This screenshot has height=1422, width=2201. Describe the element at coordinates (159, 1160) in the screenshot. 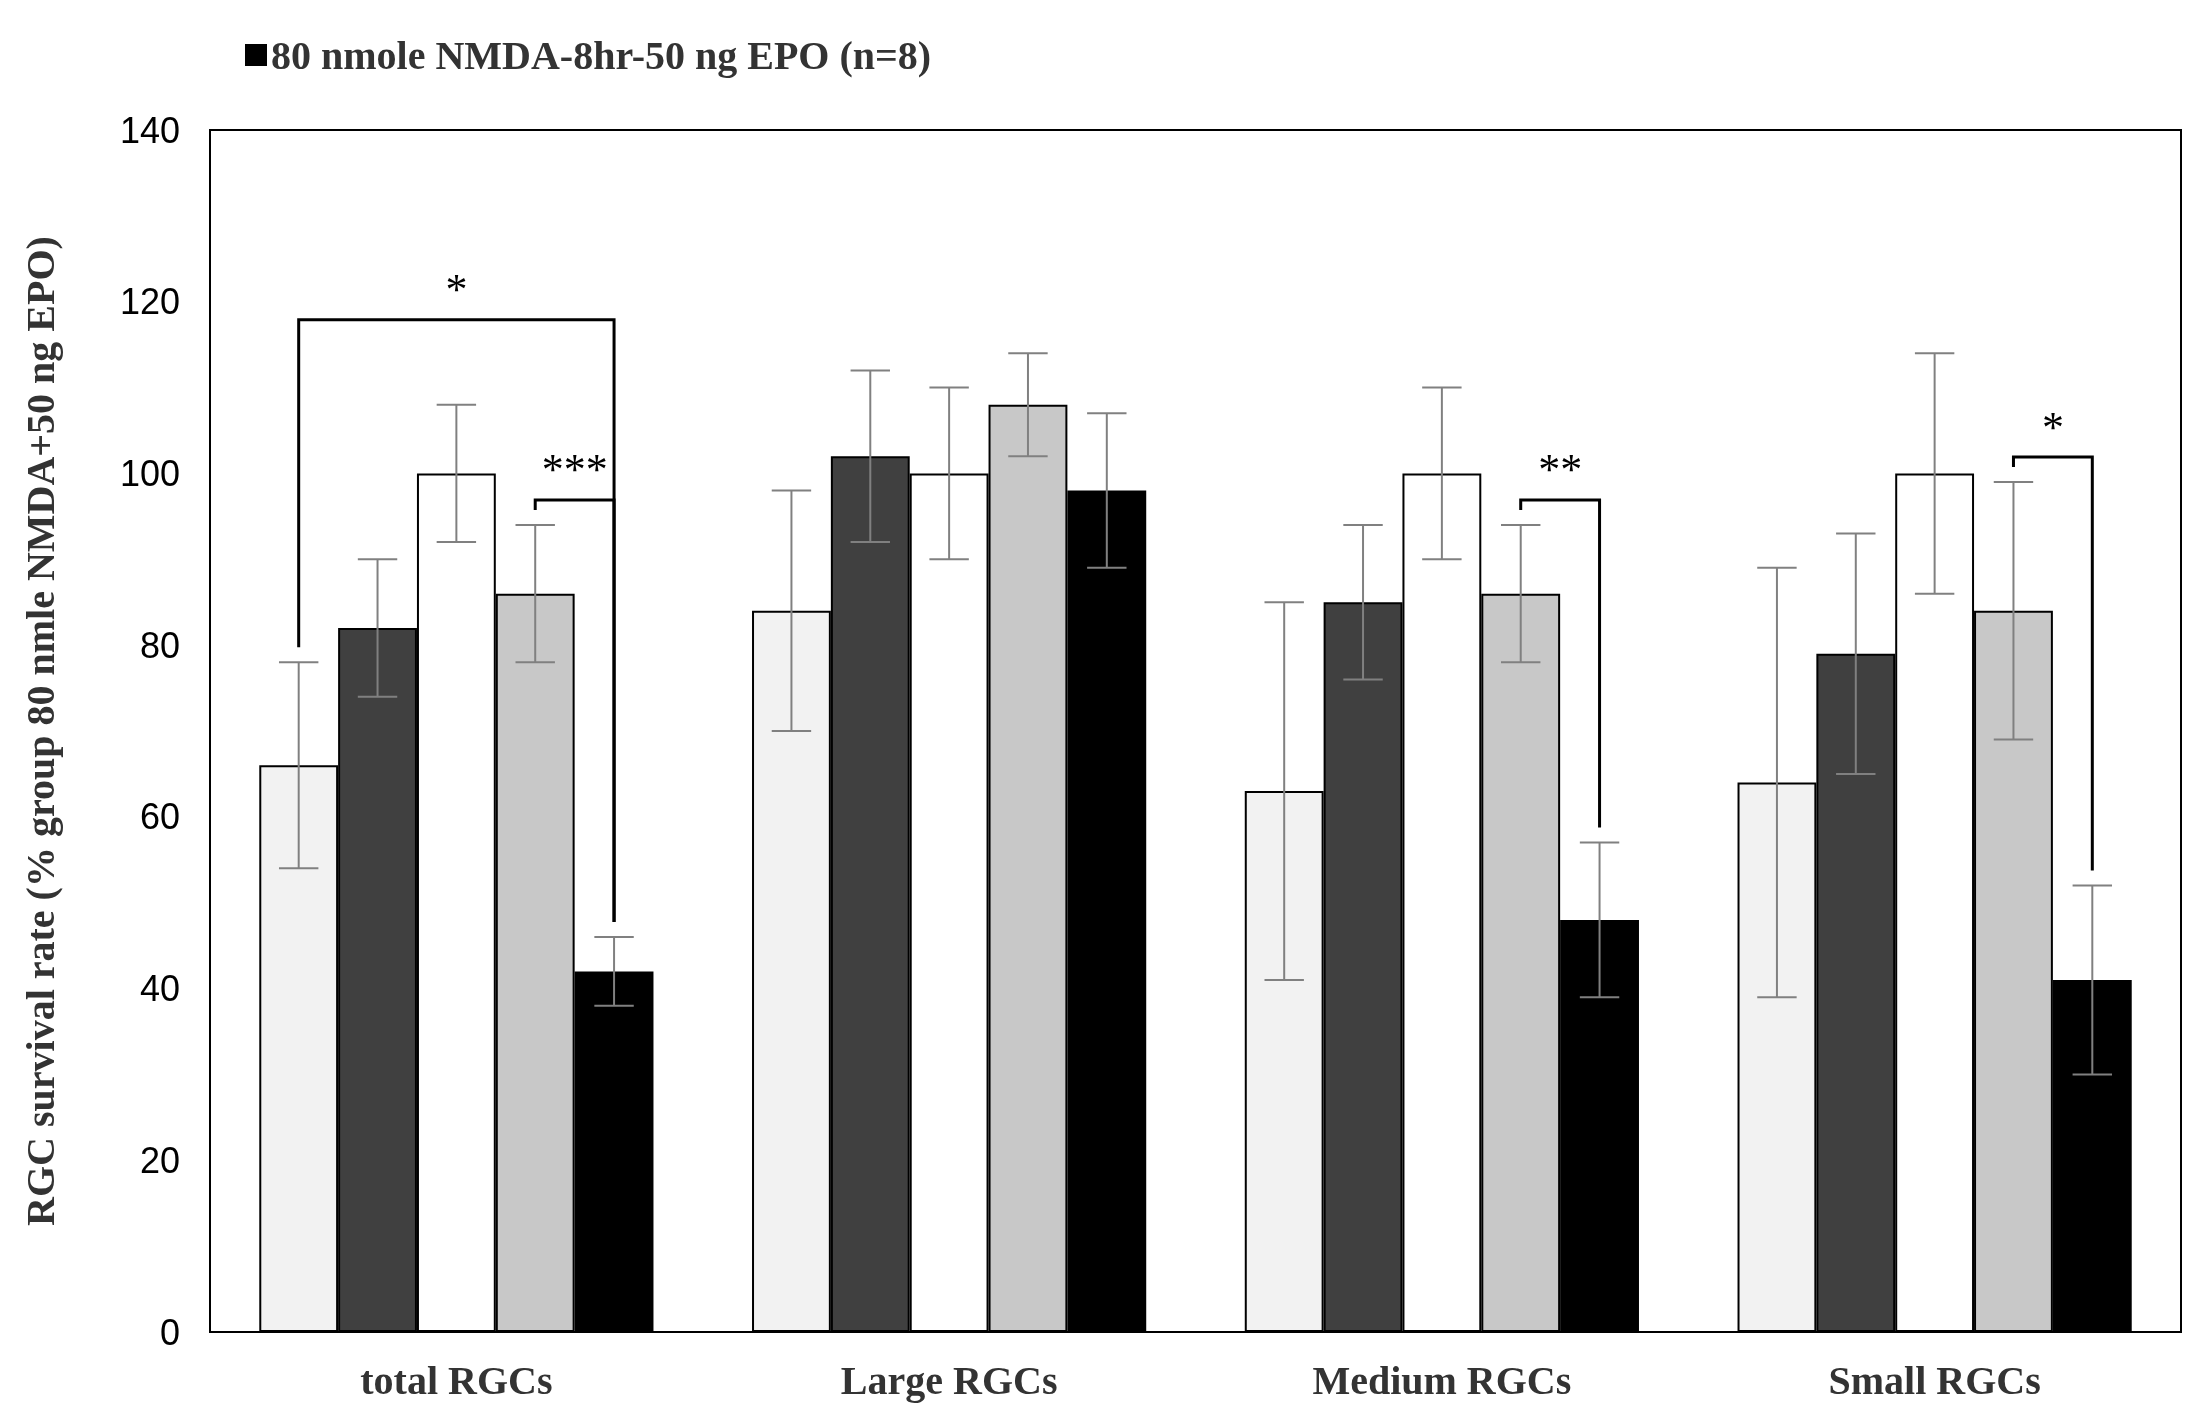

I see `y-tick-label: 20` at that location.